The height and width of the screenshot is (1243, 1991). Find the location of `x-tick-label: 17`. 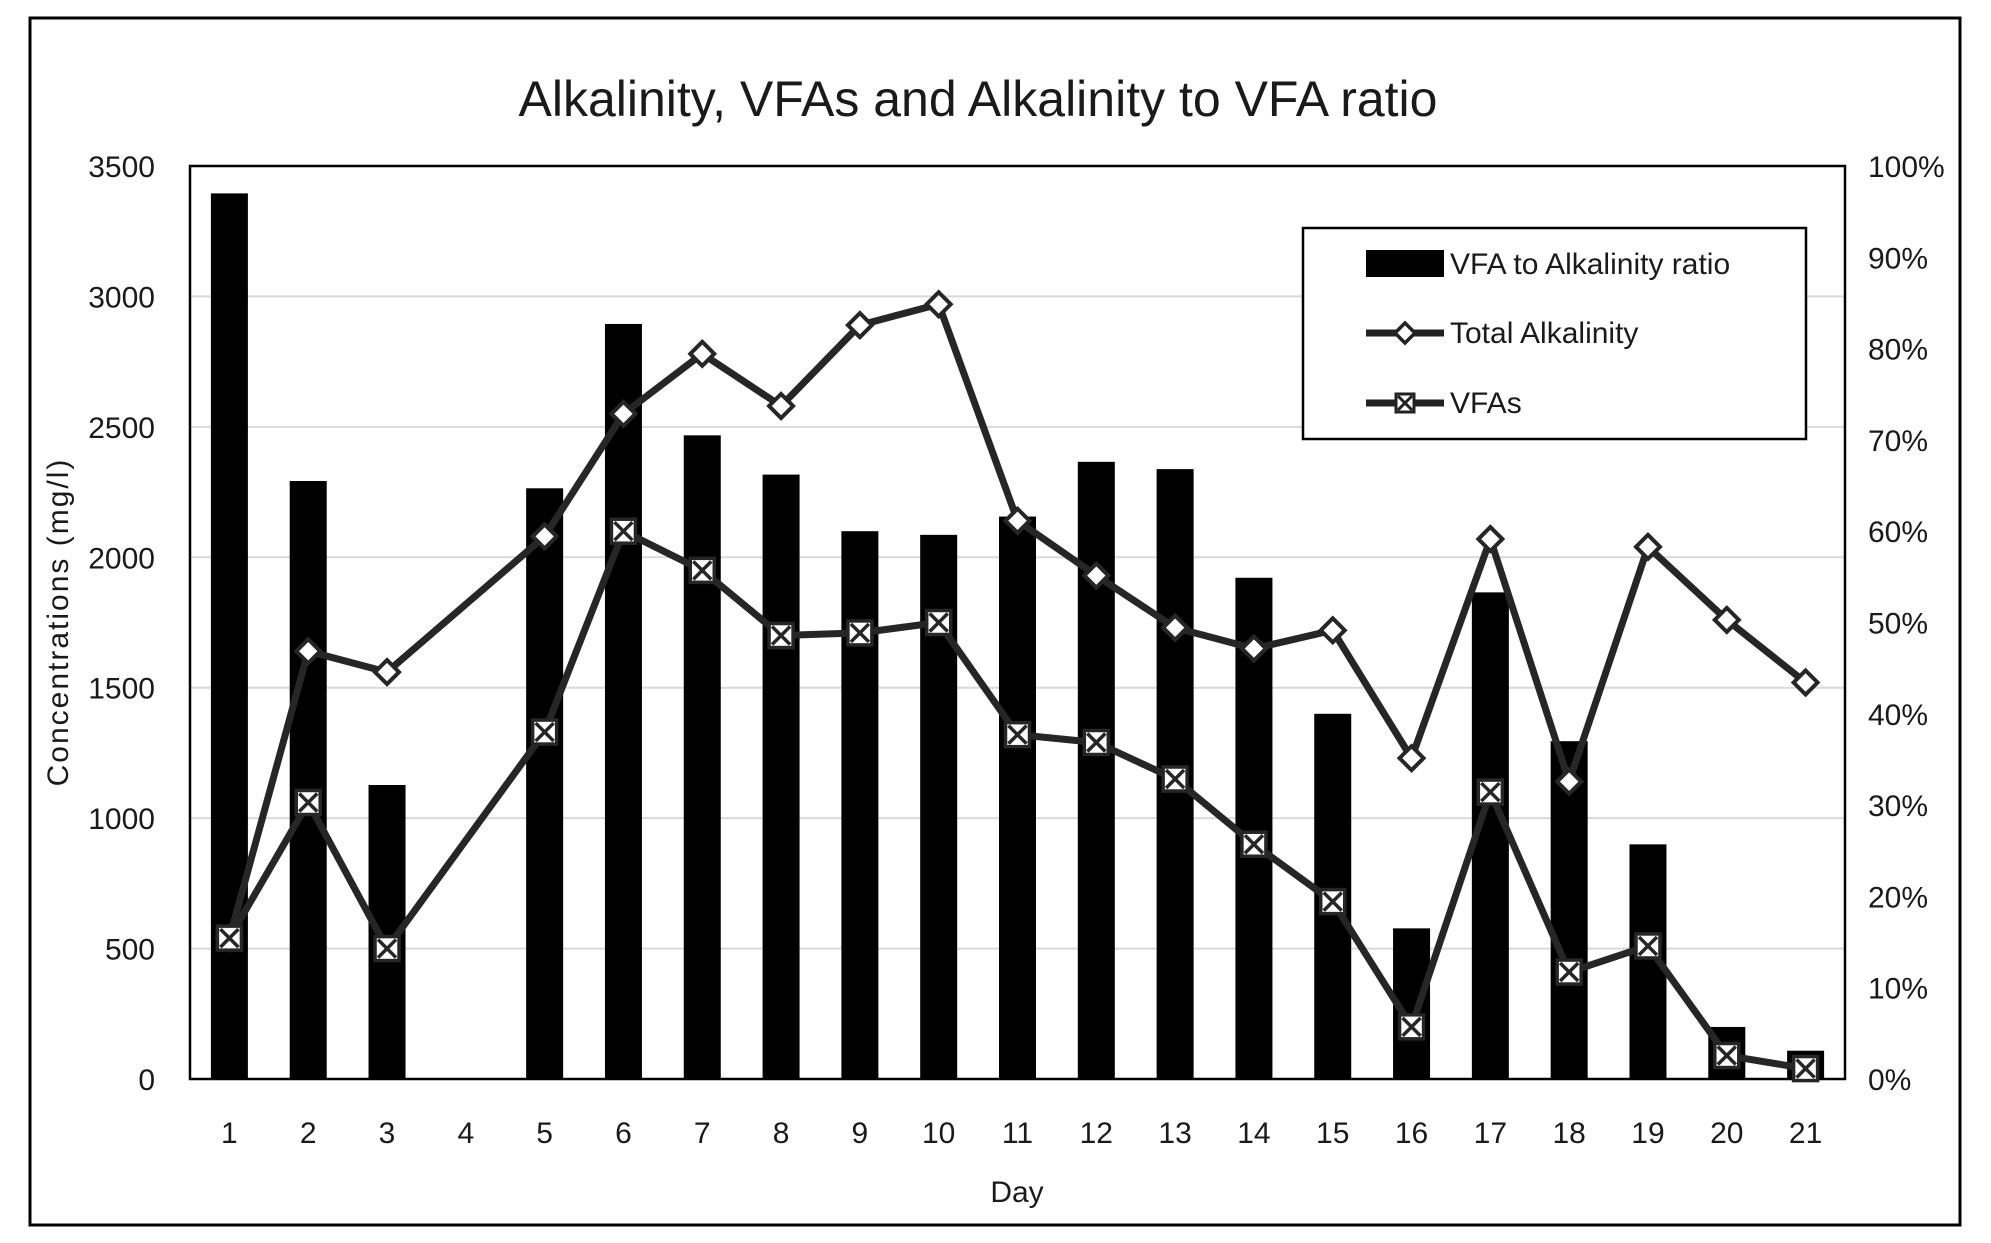

x-tick-label: 17 is located at coordinates (1490, 1133).